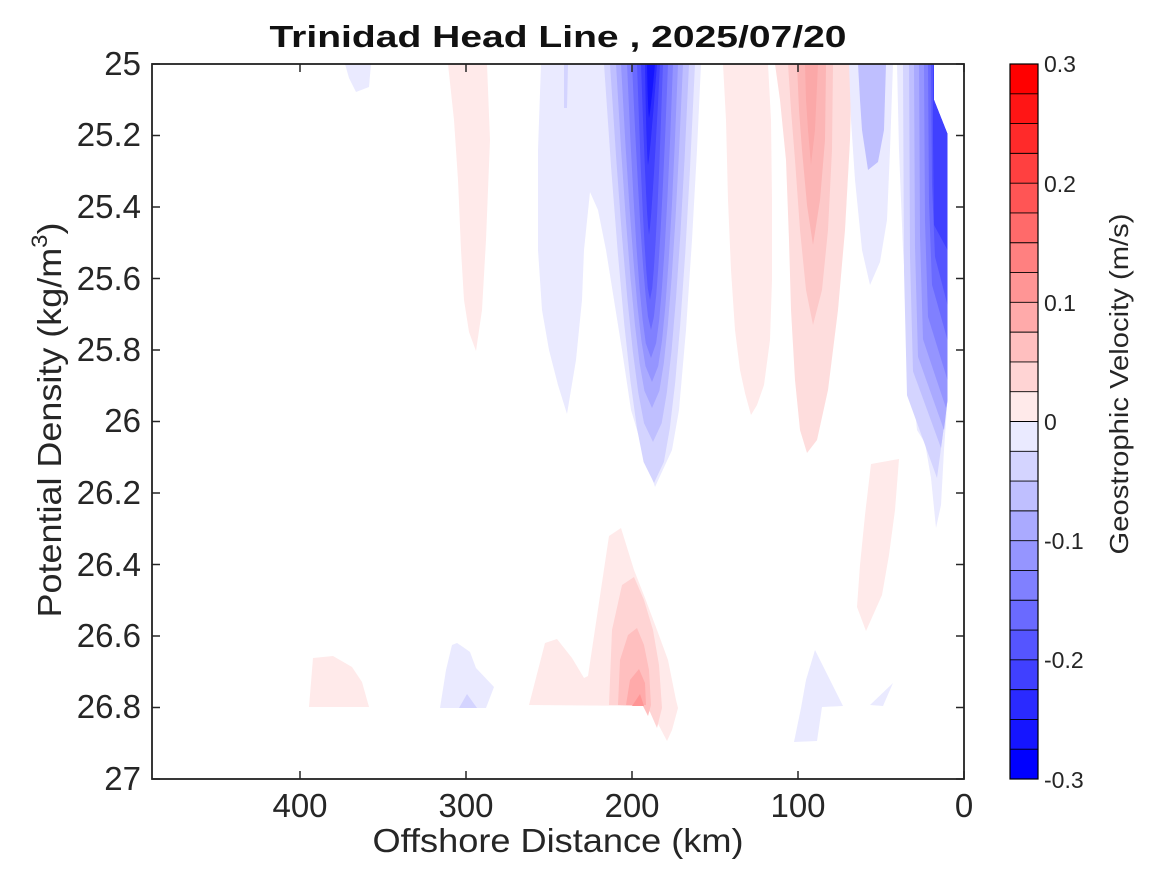 Image resolution: width=1167 pixels, height=875 pixels. I want to click on svg-text: Geostrophic Velocity (m/s), so click(1119, 384).